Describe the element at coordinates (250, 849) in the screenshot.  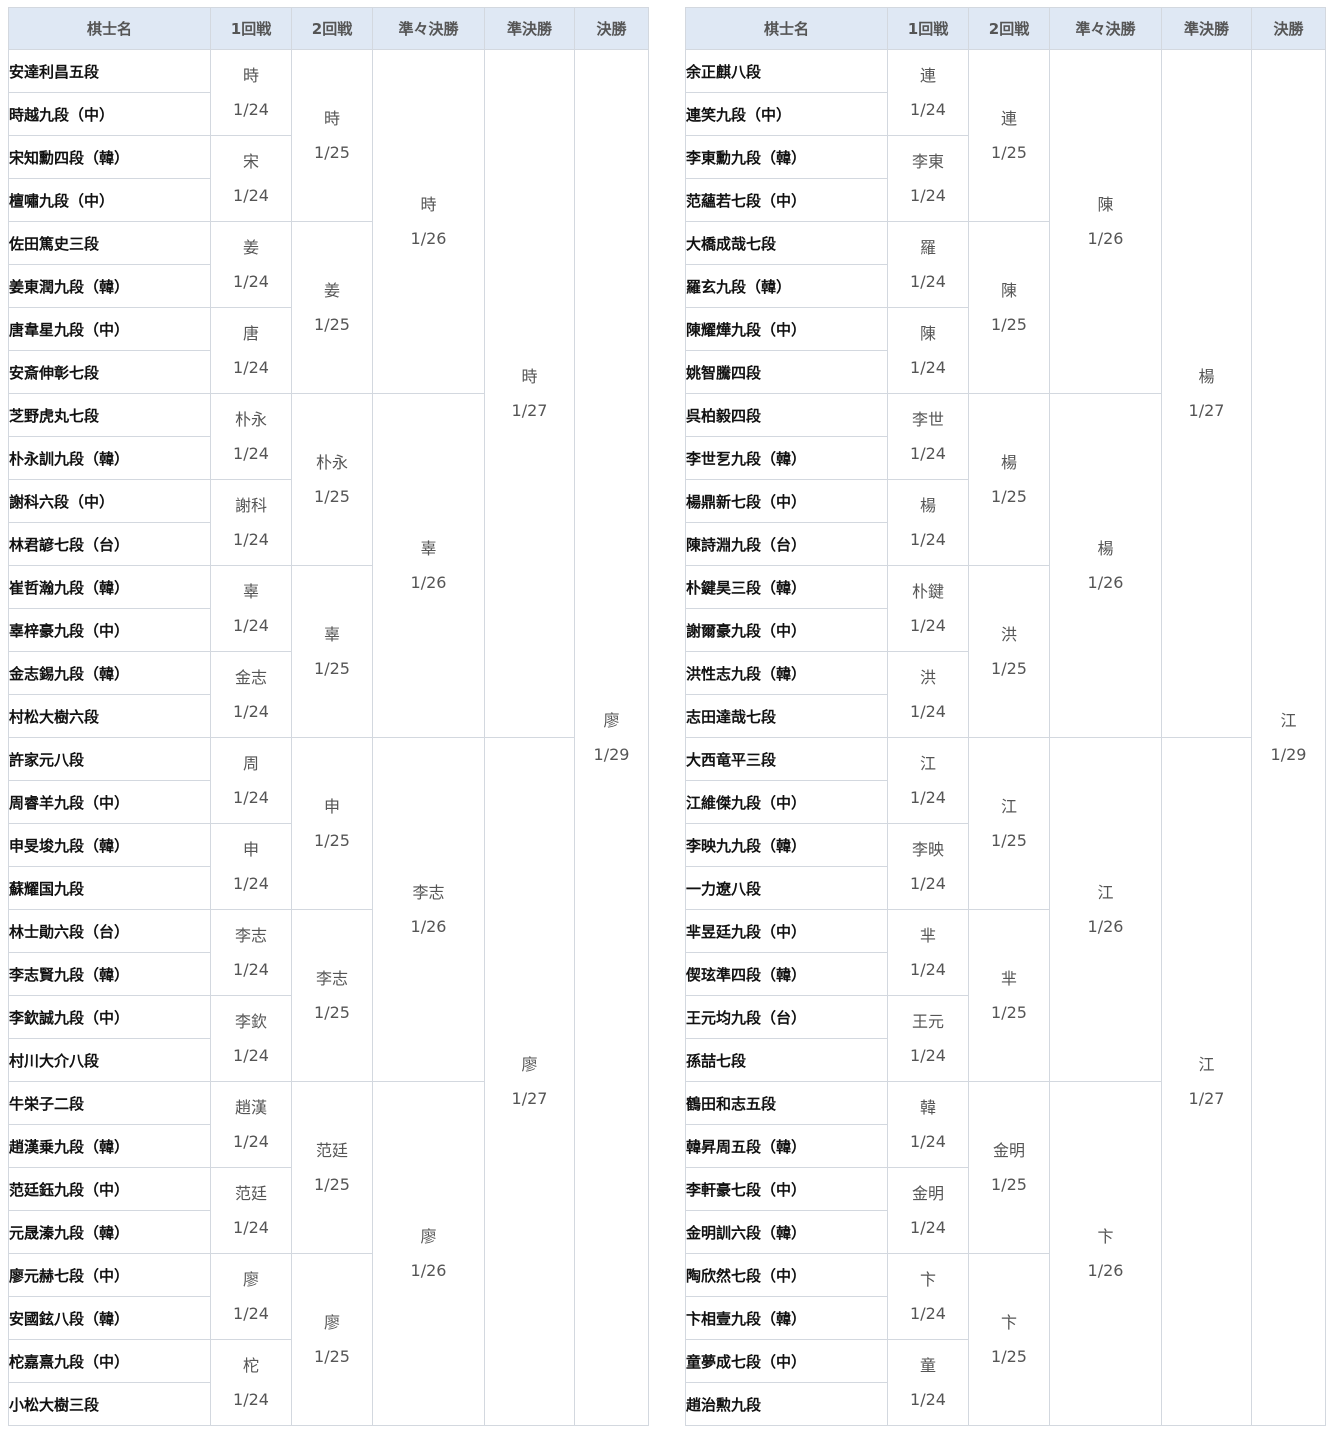
I see `winner-name: 申` at that location.